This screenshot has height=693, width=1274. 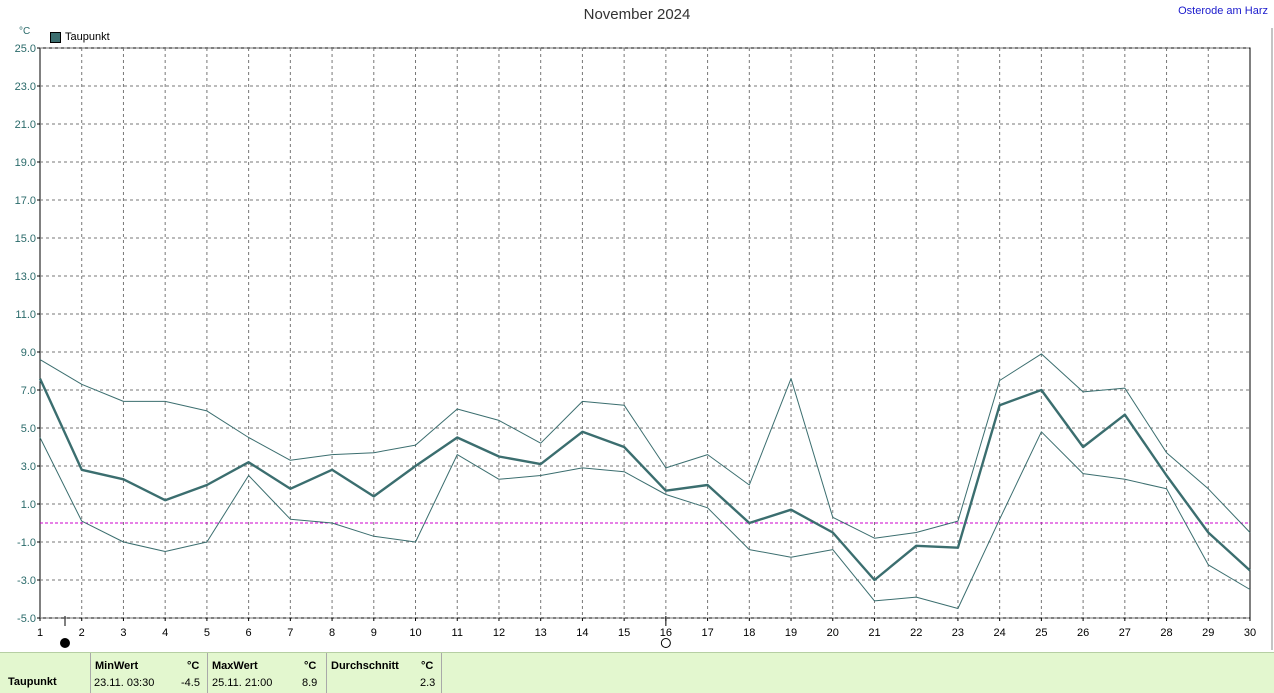 What do you see at coordinates (1250, 633) in the screenshot?
I see `x-tick-label: 30` at bounding box center [1250, 633].